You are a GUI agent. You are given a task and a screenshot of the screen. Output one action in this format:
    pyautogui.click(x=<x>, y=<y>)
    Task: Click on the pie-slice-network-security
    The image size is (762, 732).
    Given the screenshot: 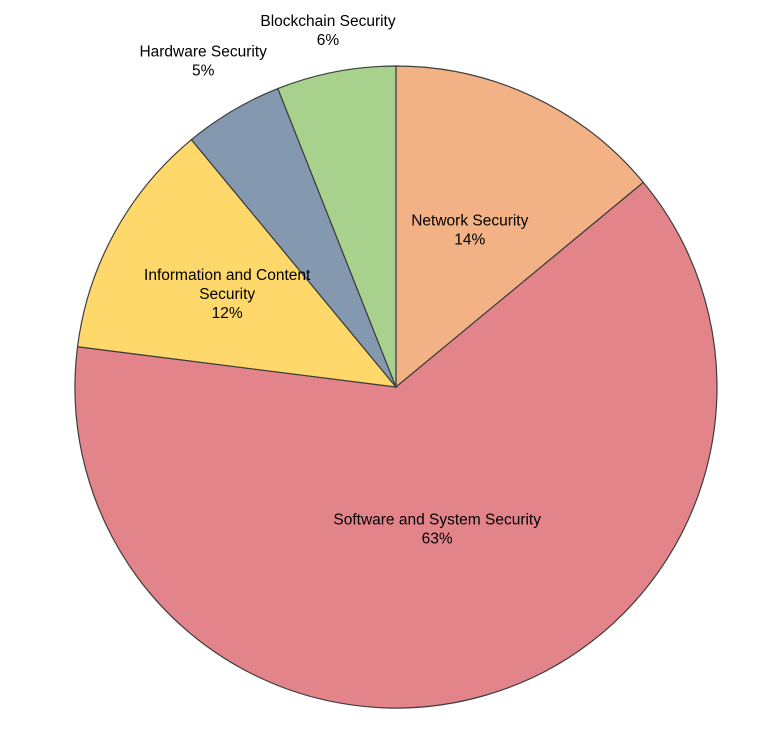 What is the action you would take?
    pyautogui.click(x=520, y=227)
    